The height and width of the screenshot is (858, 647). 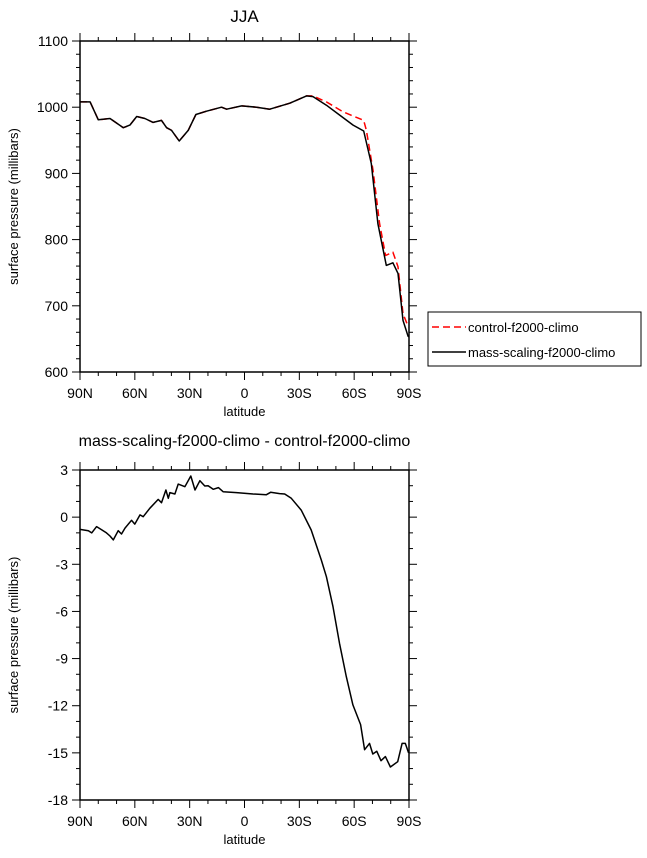 I want to click on series-line-mass-scaling-f2000-climo, so click(x=245, y=216).